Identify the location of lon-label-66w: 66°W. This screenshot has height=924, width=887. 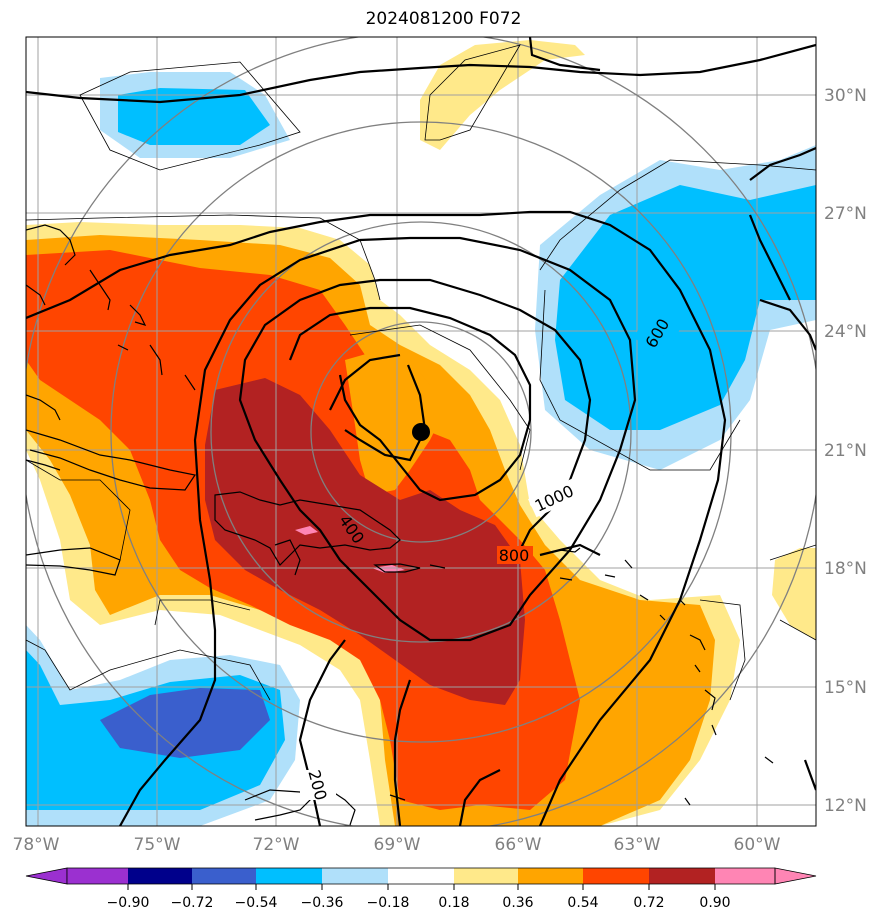
(518, 845).